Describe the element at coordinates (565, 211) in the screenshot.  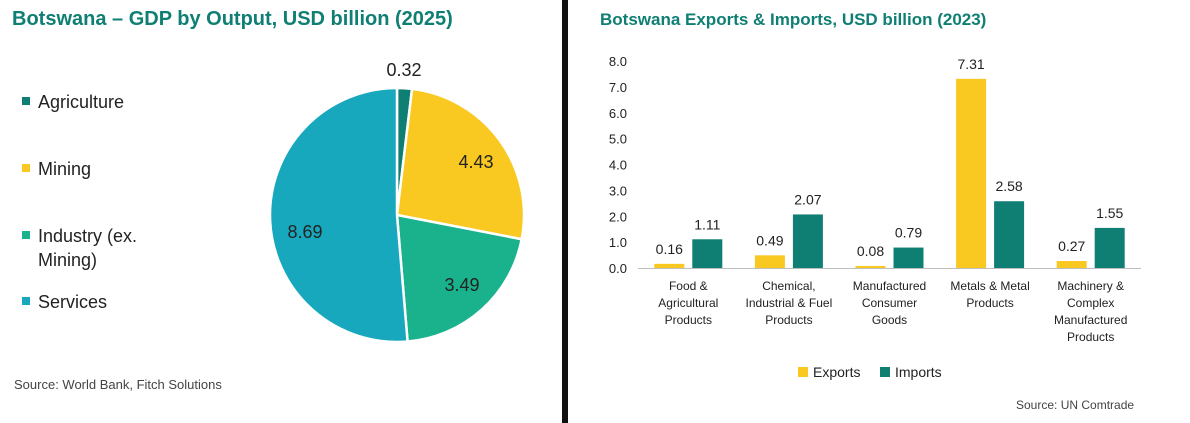
I see `panel-divider` at that location.